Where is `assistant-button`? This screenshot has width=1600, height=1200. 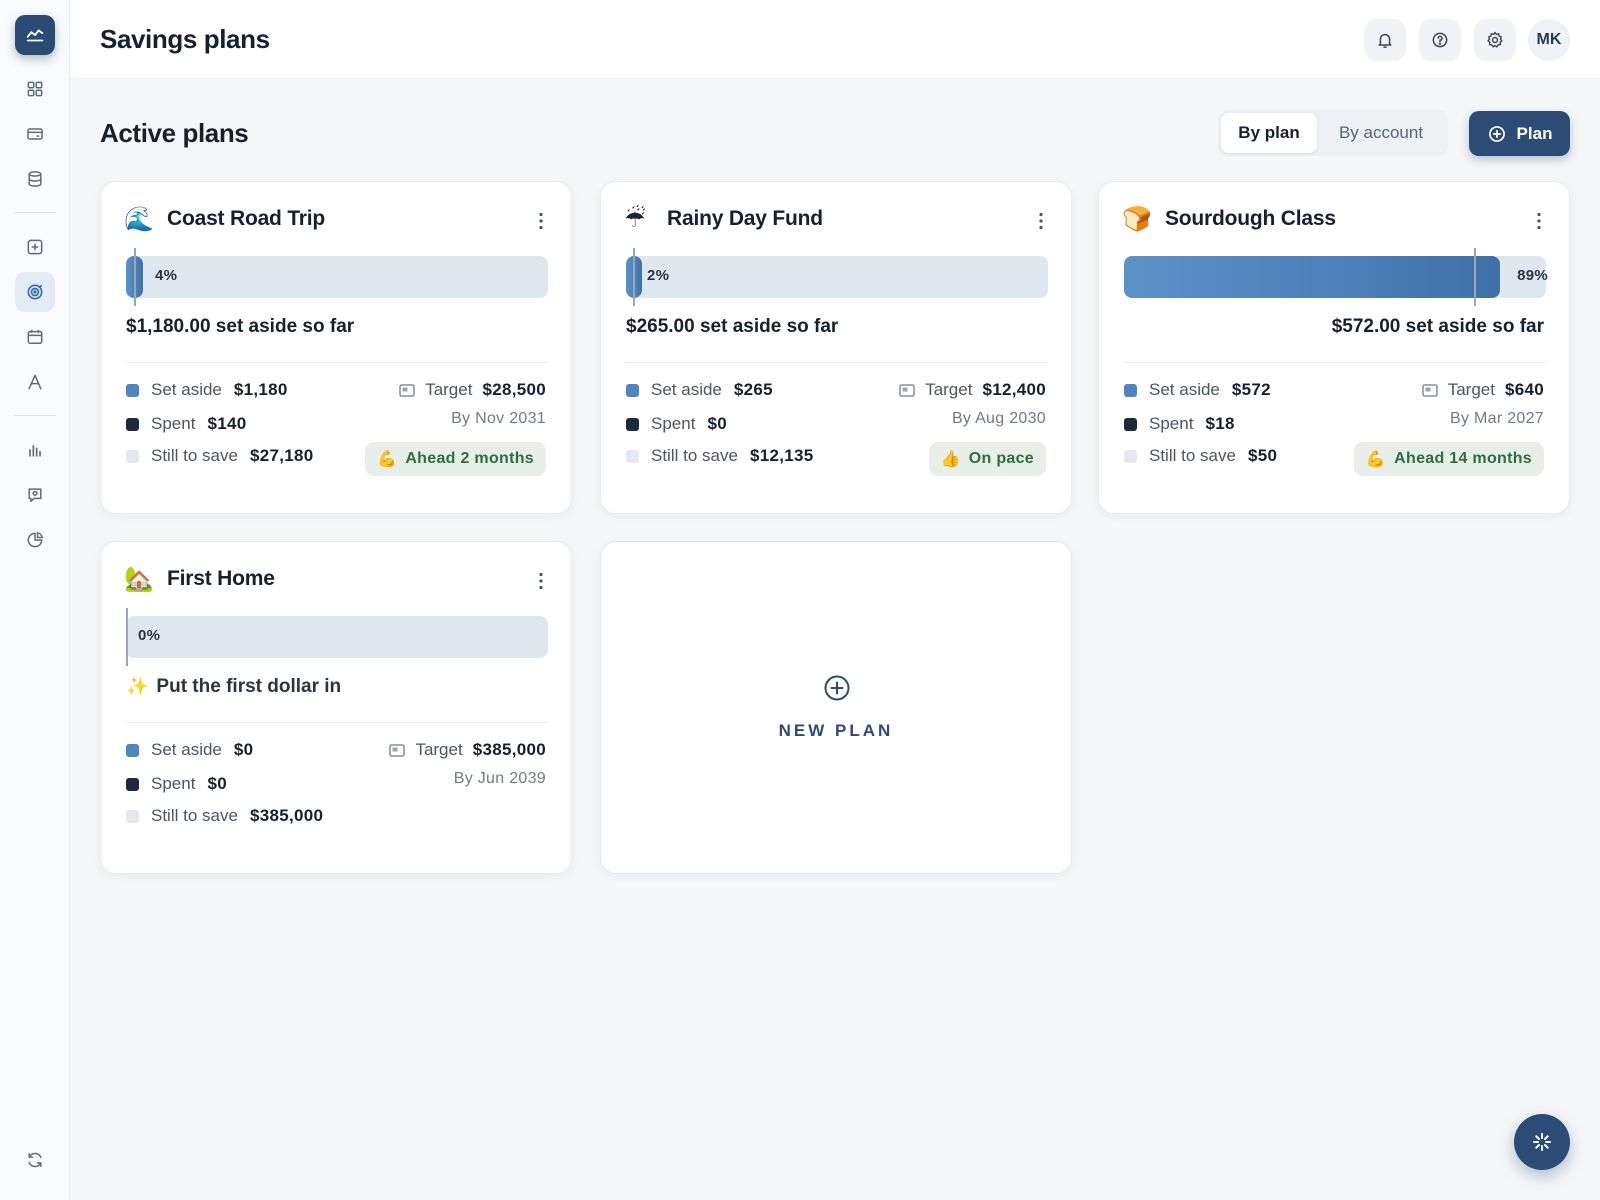
assistant-button is located at coordinates (1542, 1142).